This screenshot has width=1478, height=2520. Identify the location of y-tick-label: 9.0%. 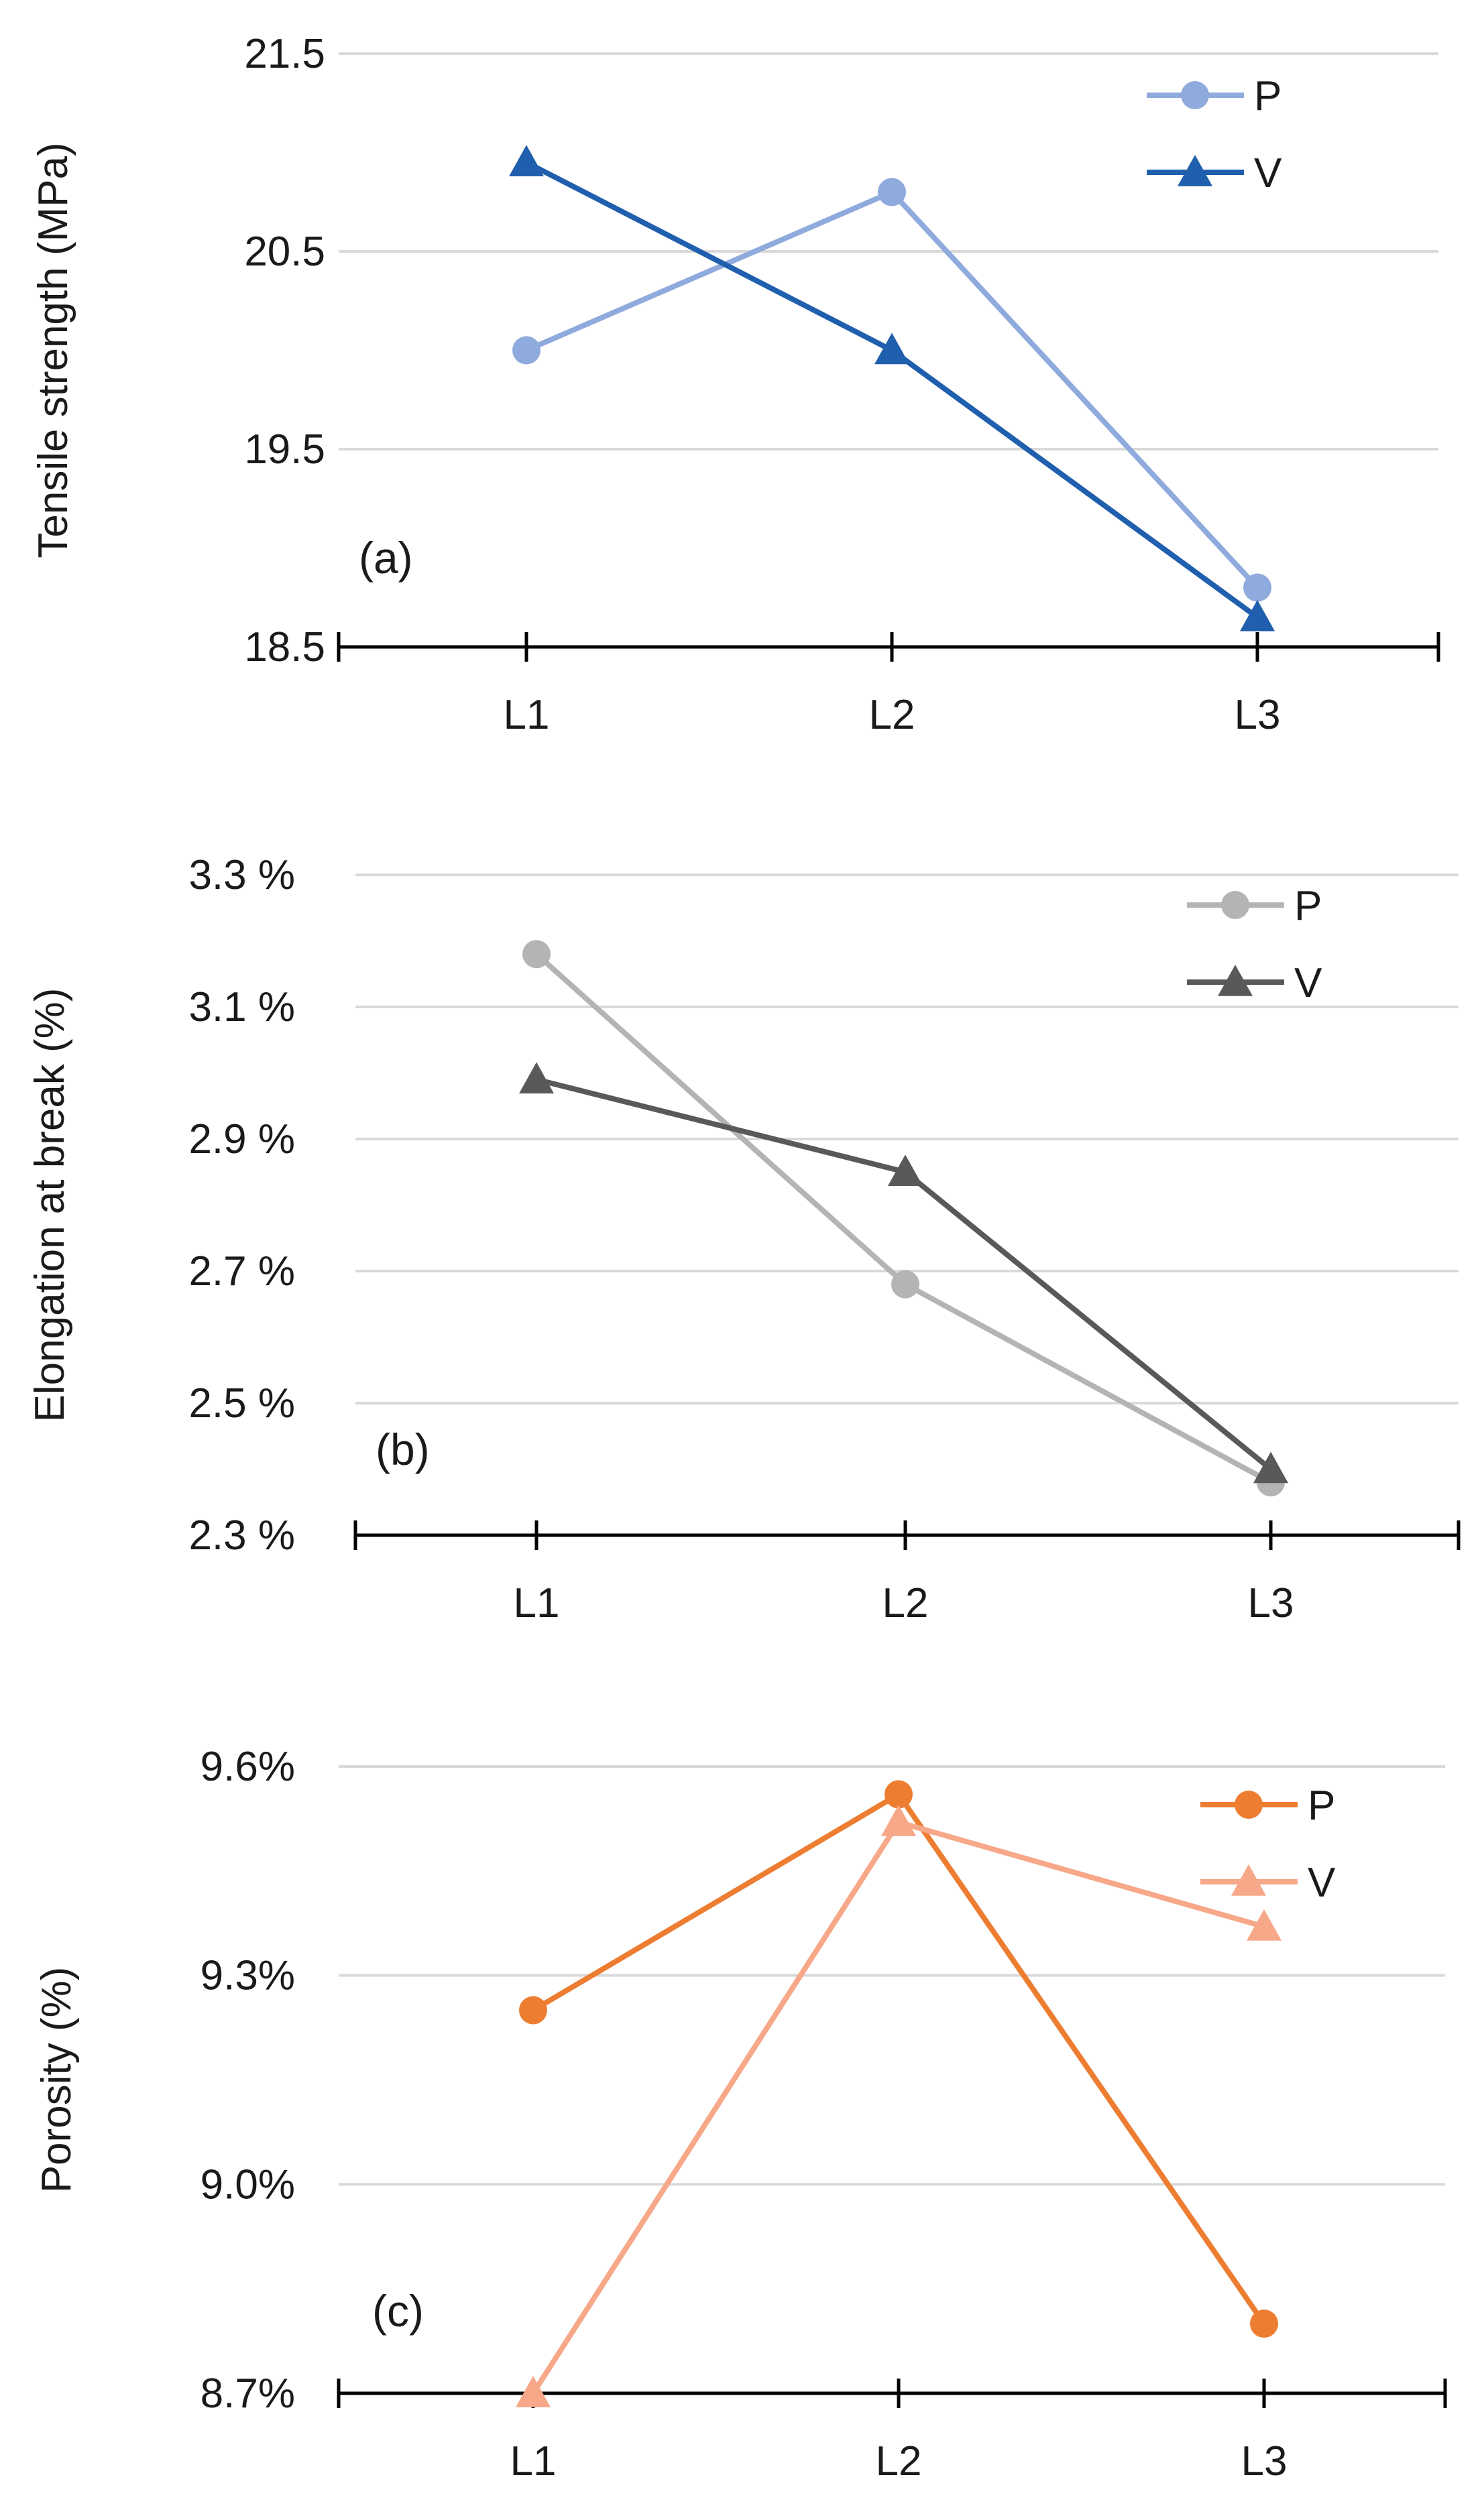
(248, 2184).